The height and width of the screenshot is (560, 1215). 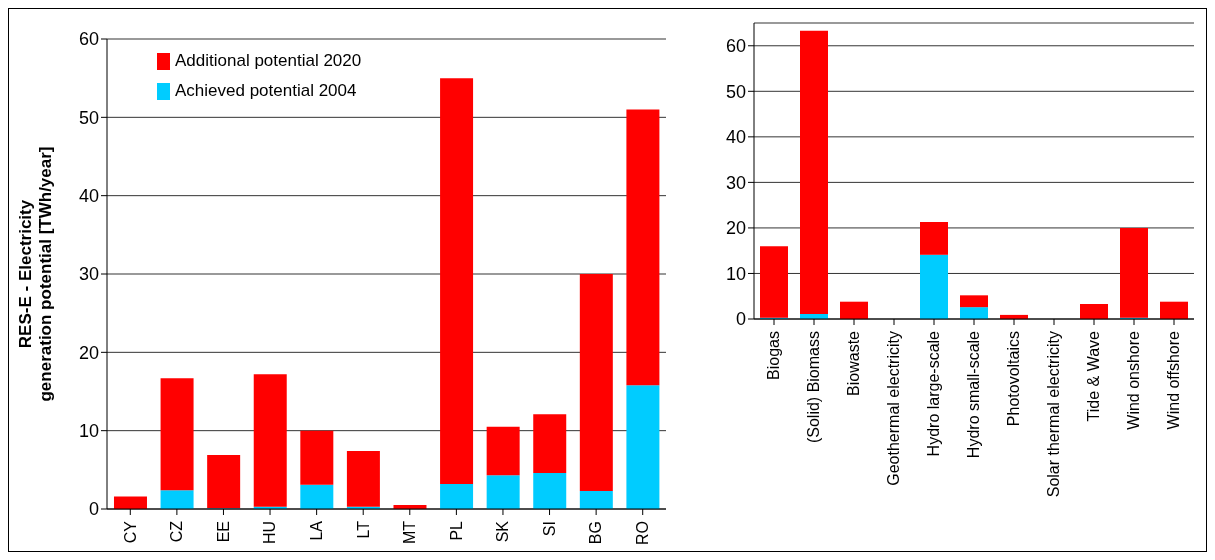 What do you see at coordinates (1174, 380) in the screenshot?
I see `x-tick-label: Wind offshore` at bounding box center [1174, 380].